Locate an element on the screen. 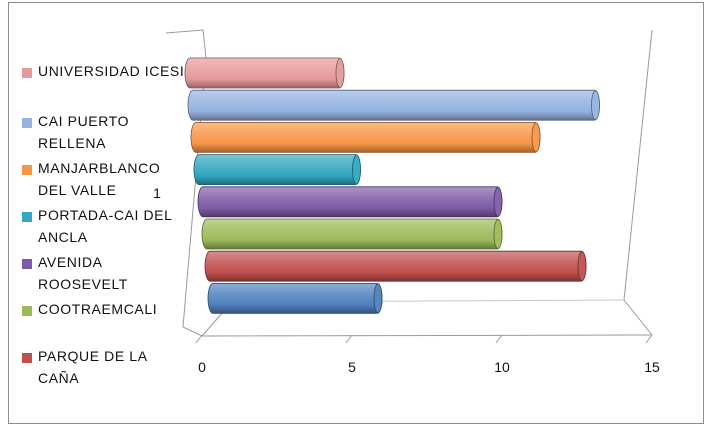 This screenshot has height=430, width=709. x-tick-label-0: 0 is located at coordinates (202, 367).